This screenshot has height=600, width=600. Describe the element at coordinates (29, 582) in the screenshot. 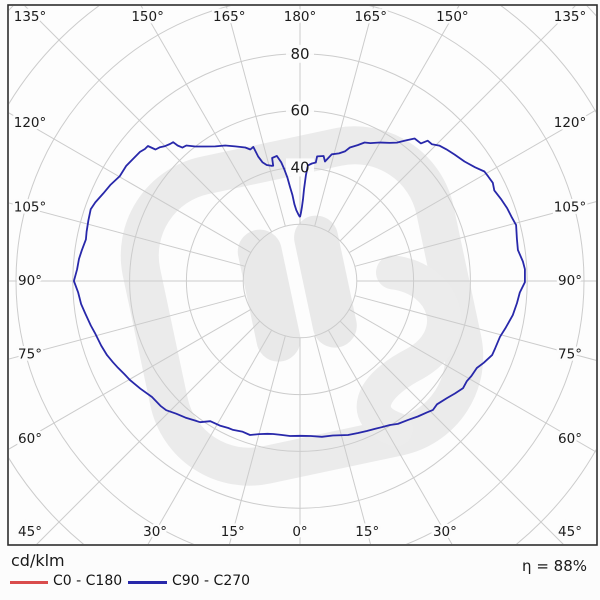

I see `legend-line-c0-c180-icon` at that location.